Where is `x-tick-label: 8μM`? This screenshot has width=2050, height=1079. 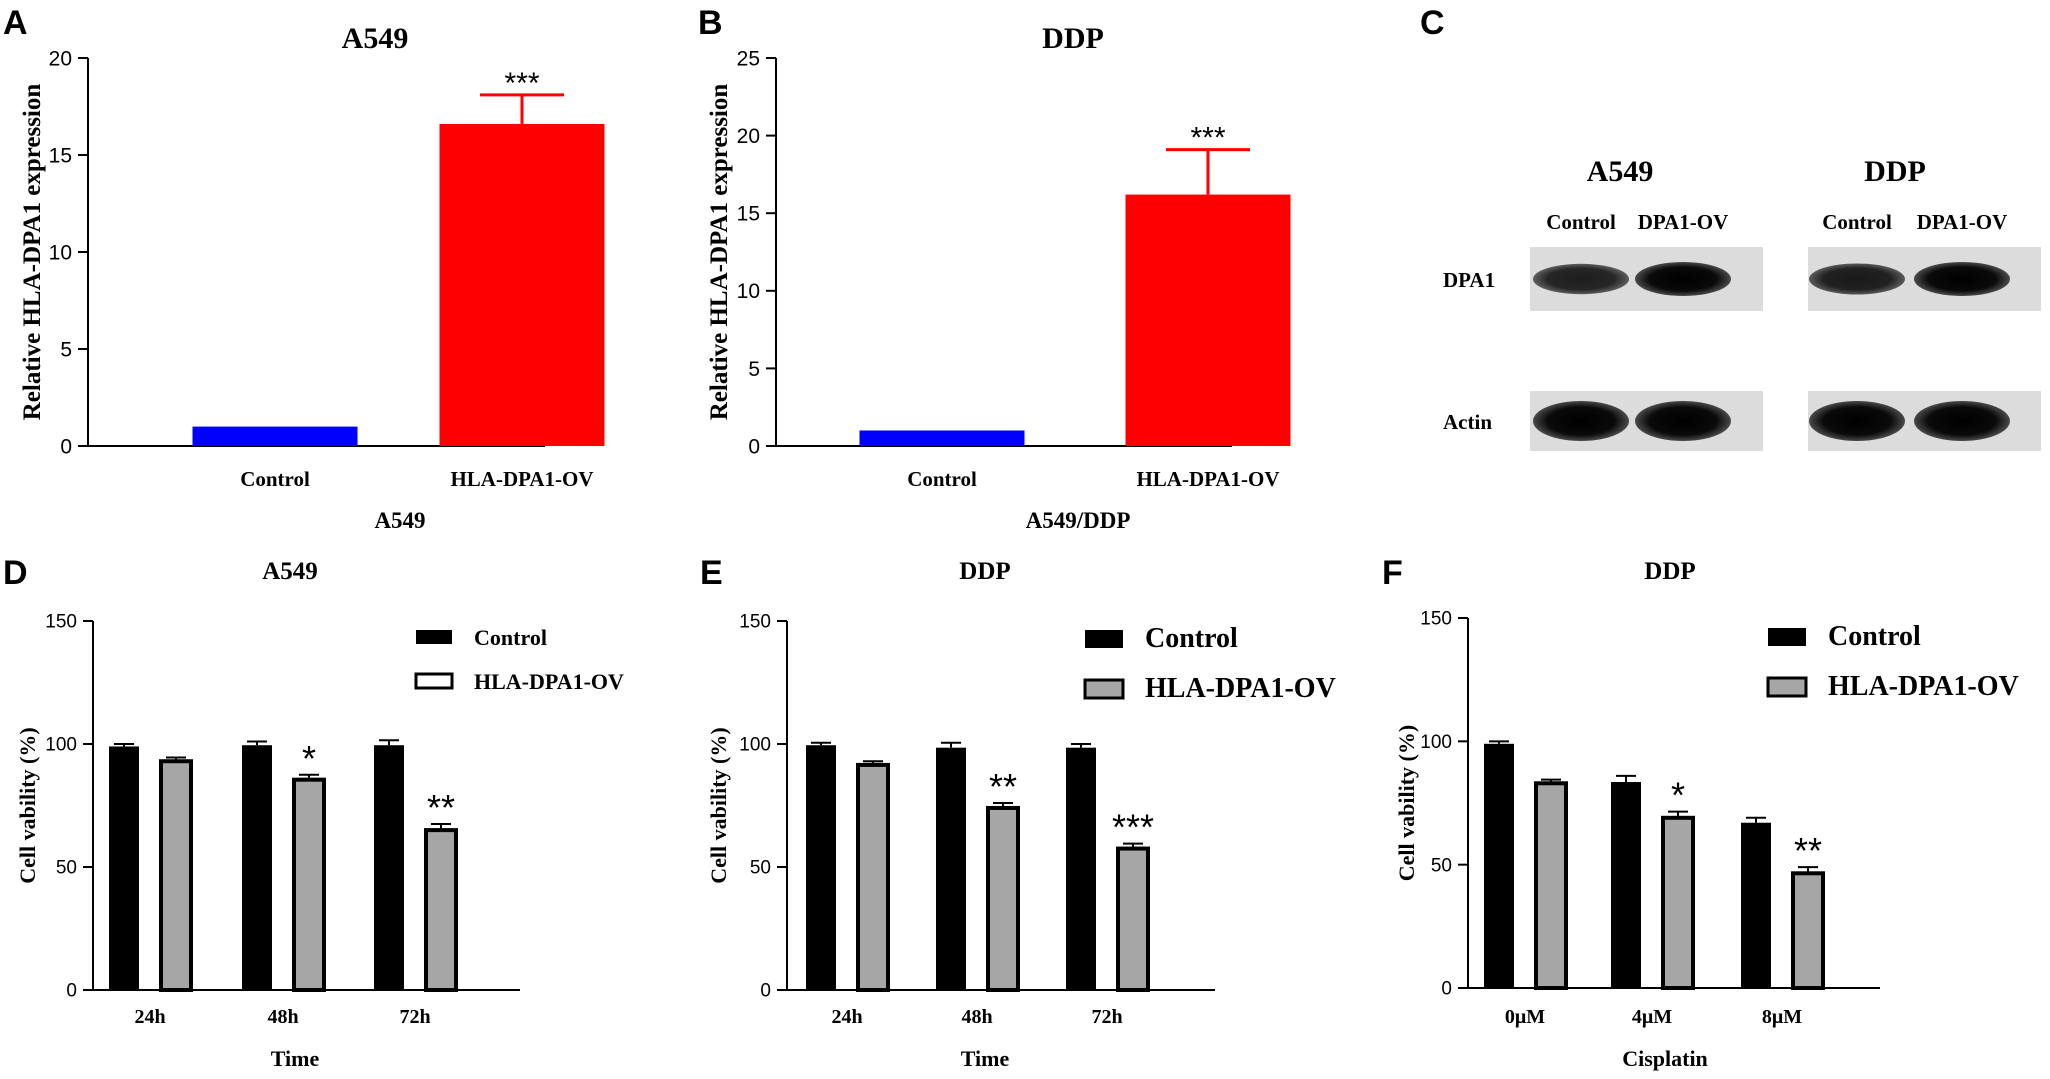 x-tick-label: 8μM is located at coordinates (1782, 1017).